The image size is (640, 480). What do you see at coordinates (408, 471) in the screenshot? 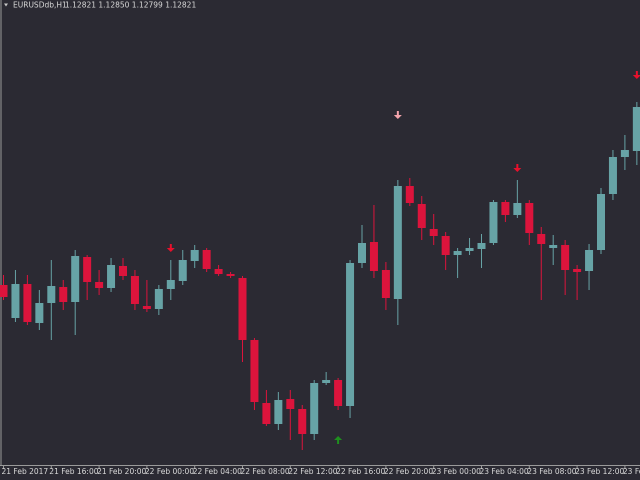
I see `x-tick-label: 22 Feb 20:00` at bounding box center [408, 471].